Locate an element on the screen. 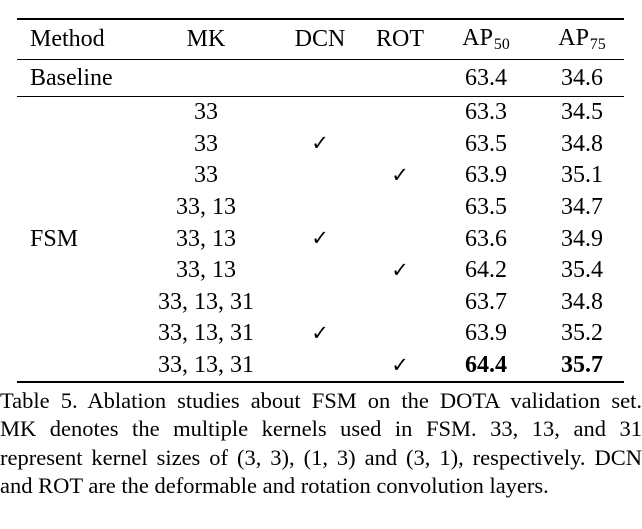 This screenshot has width=642, height=529. table-row: FSM 33, 13 ✓ 63.6 34.9 is located at coordinates (320, 239).